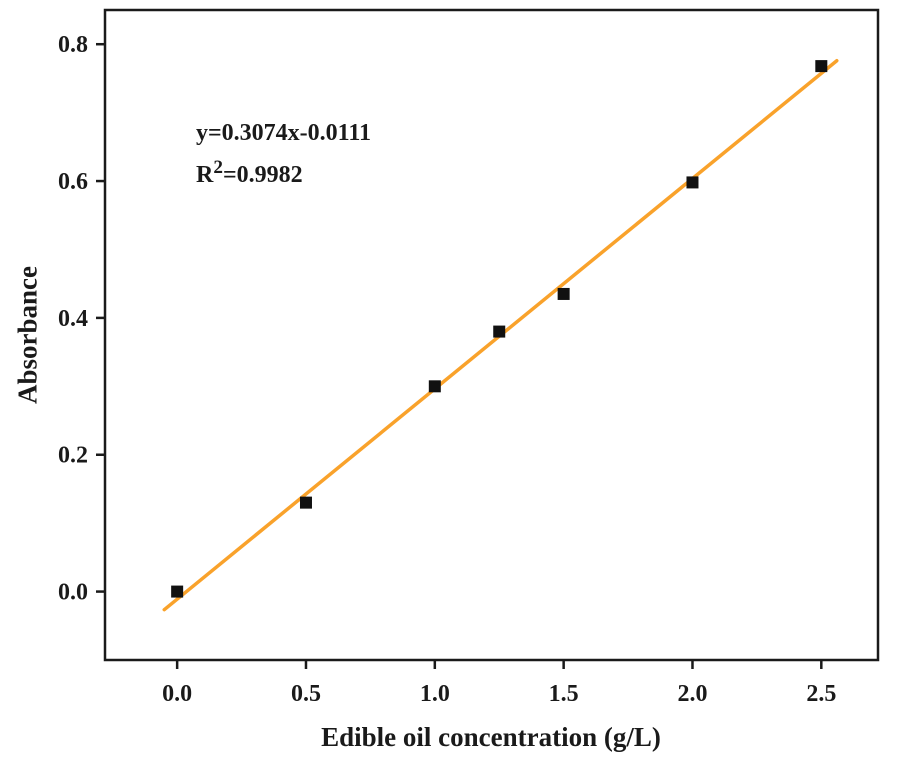 Image resolution: width=900 pixels, height=769 pixels. I want to click on x-tick-label: 1.5, so click(564, 694).